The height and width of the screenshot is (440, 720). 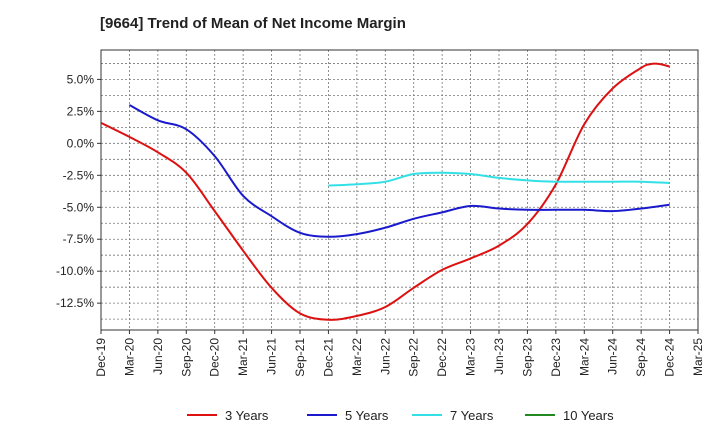 What do you see at coordinates (588, 415) in the screenshot?
I see `legend-label-10-years: 10 Years` at bounding box center [588, 415].